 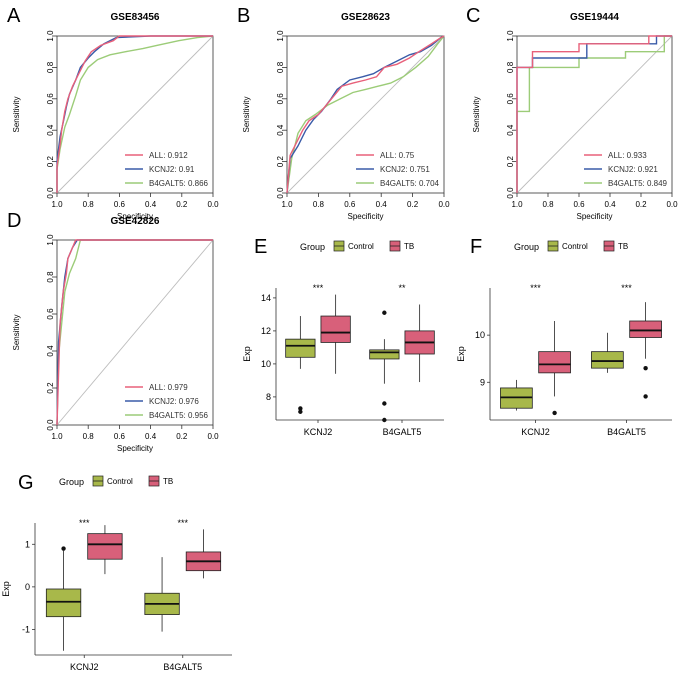 What do you see at coordinates (365, 17) in the screenshot?
I see `chart-title: GSE28623` at bounding box center [365, 17].